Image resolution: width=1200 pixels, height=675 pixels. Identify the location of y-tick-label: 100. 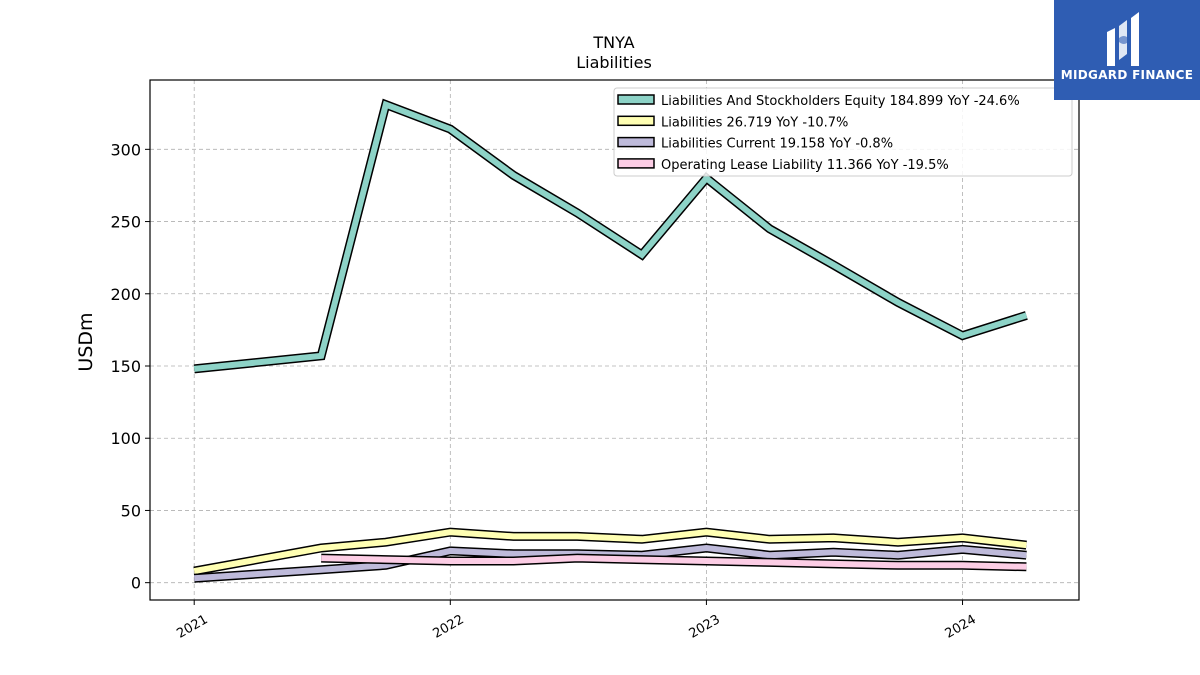
(125, 438).